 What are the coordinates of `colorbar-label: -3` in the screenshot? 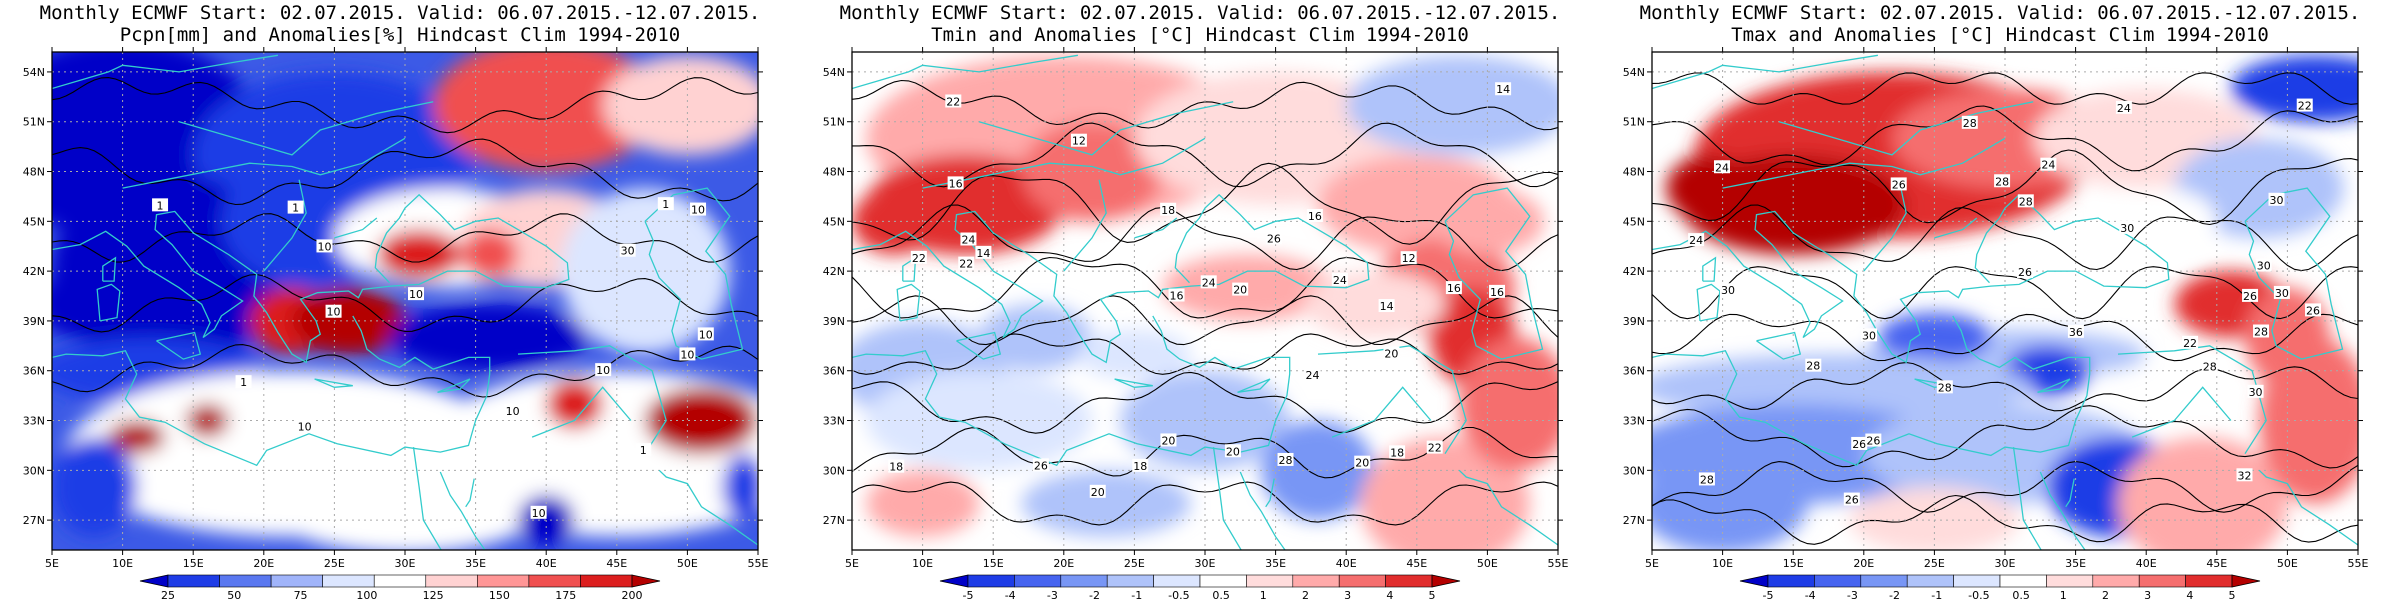 It's located at (1852, 594).